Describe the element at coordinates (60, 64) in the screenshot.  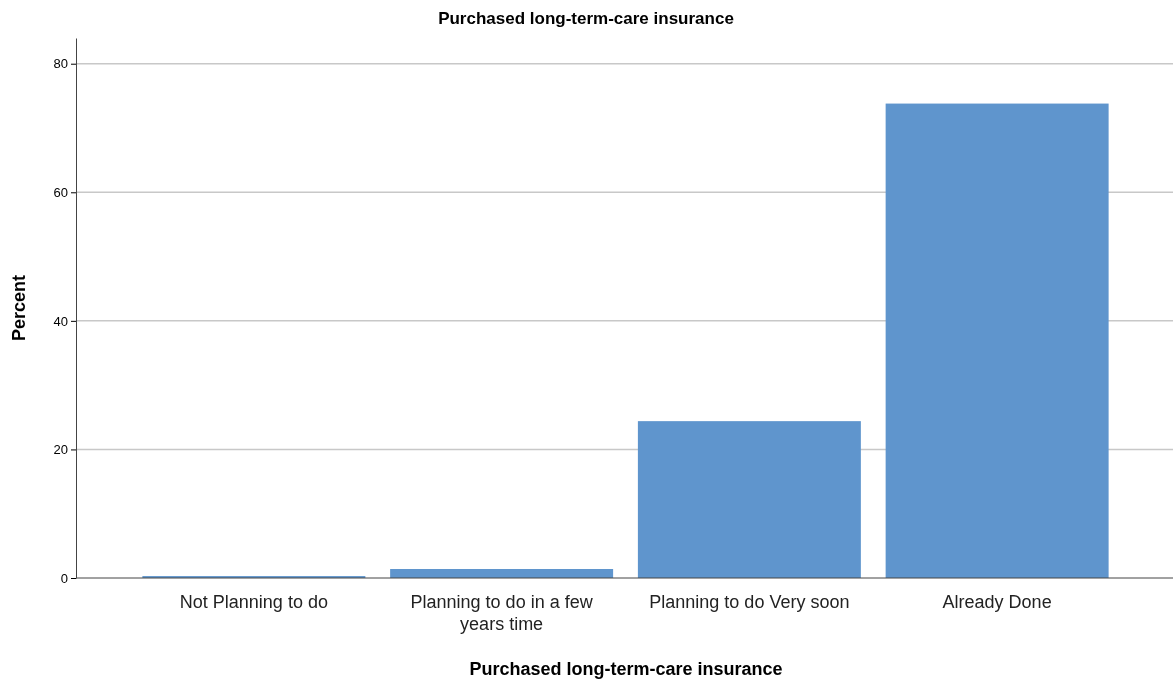
I see `y-tick-label: 80` at that location.